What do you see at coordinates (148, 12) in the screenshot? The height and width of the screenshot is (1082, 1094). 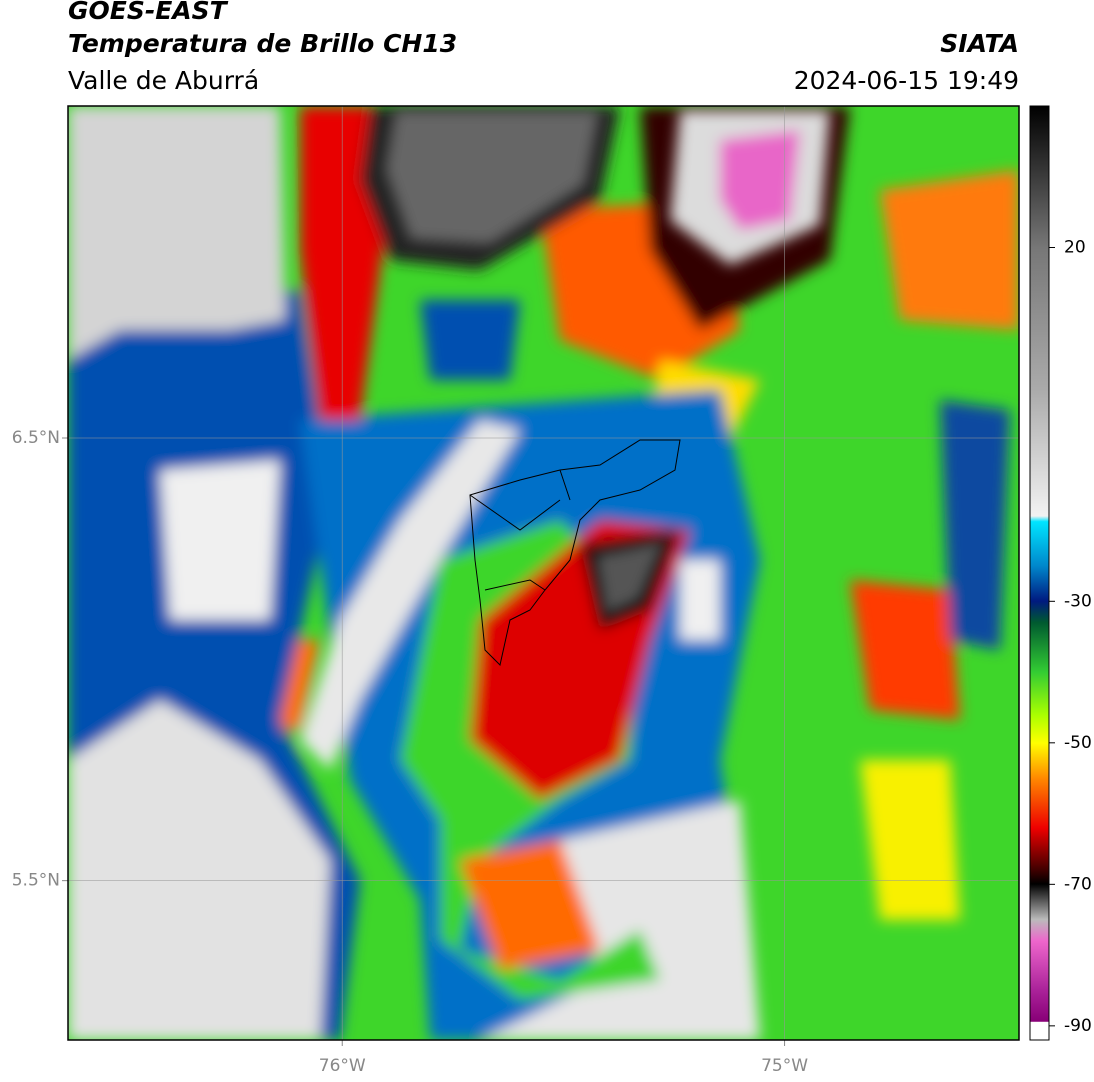 I see `title: GOES-EAST` at bounding box center [148, 12].